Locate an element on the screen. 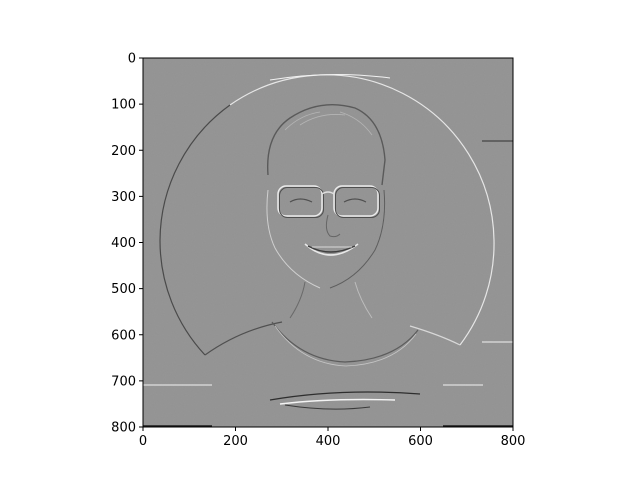  x-tick-label: 600 is located at coordinates (420, 441).